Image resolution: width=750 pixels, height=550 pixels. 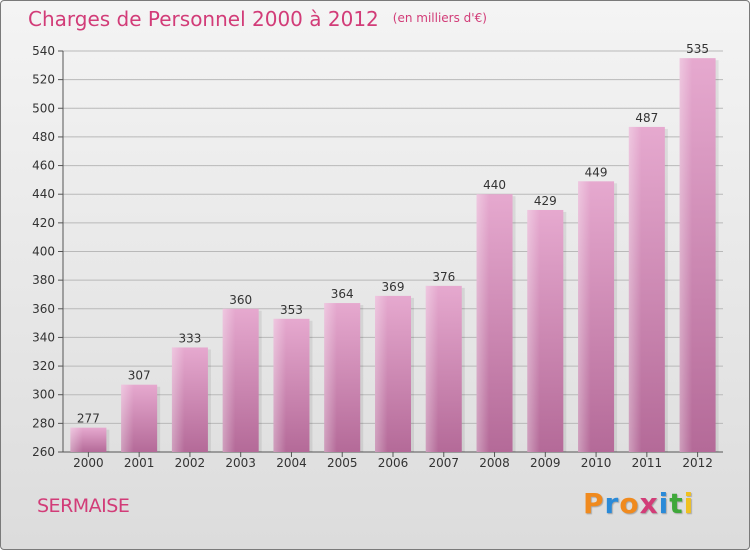 What do you see at coordinates (43, 423) in the screenshot?
I see `y-tick-label: 280` at bounding box center [43, 423].